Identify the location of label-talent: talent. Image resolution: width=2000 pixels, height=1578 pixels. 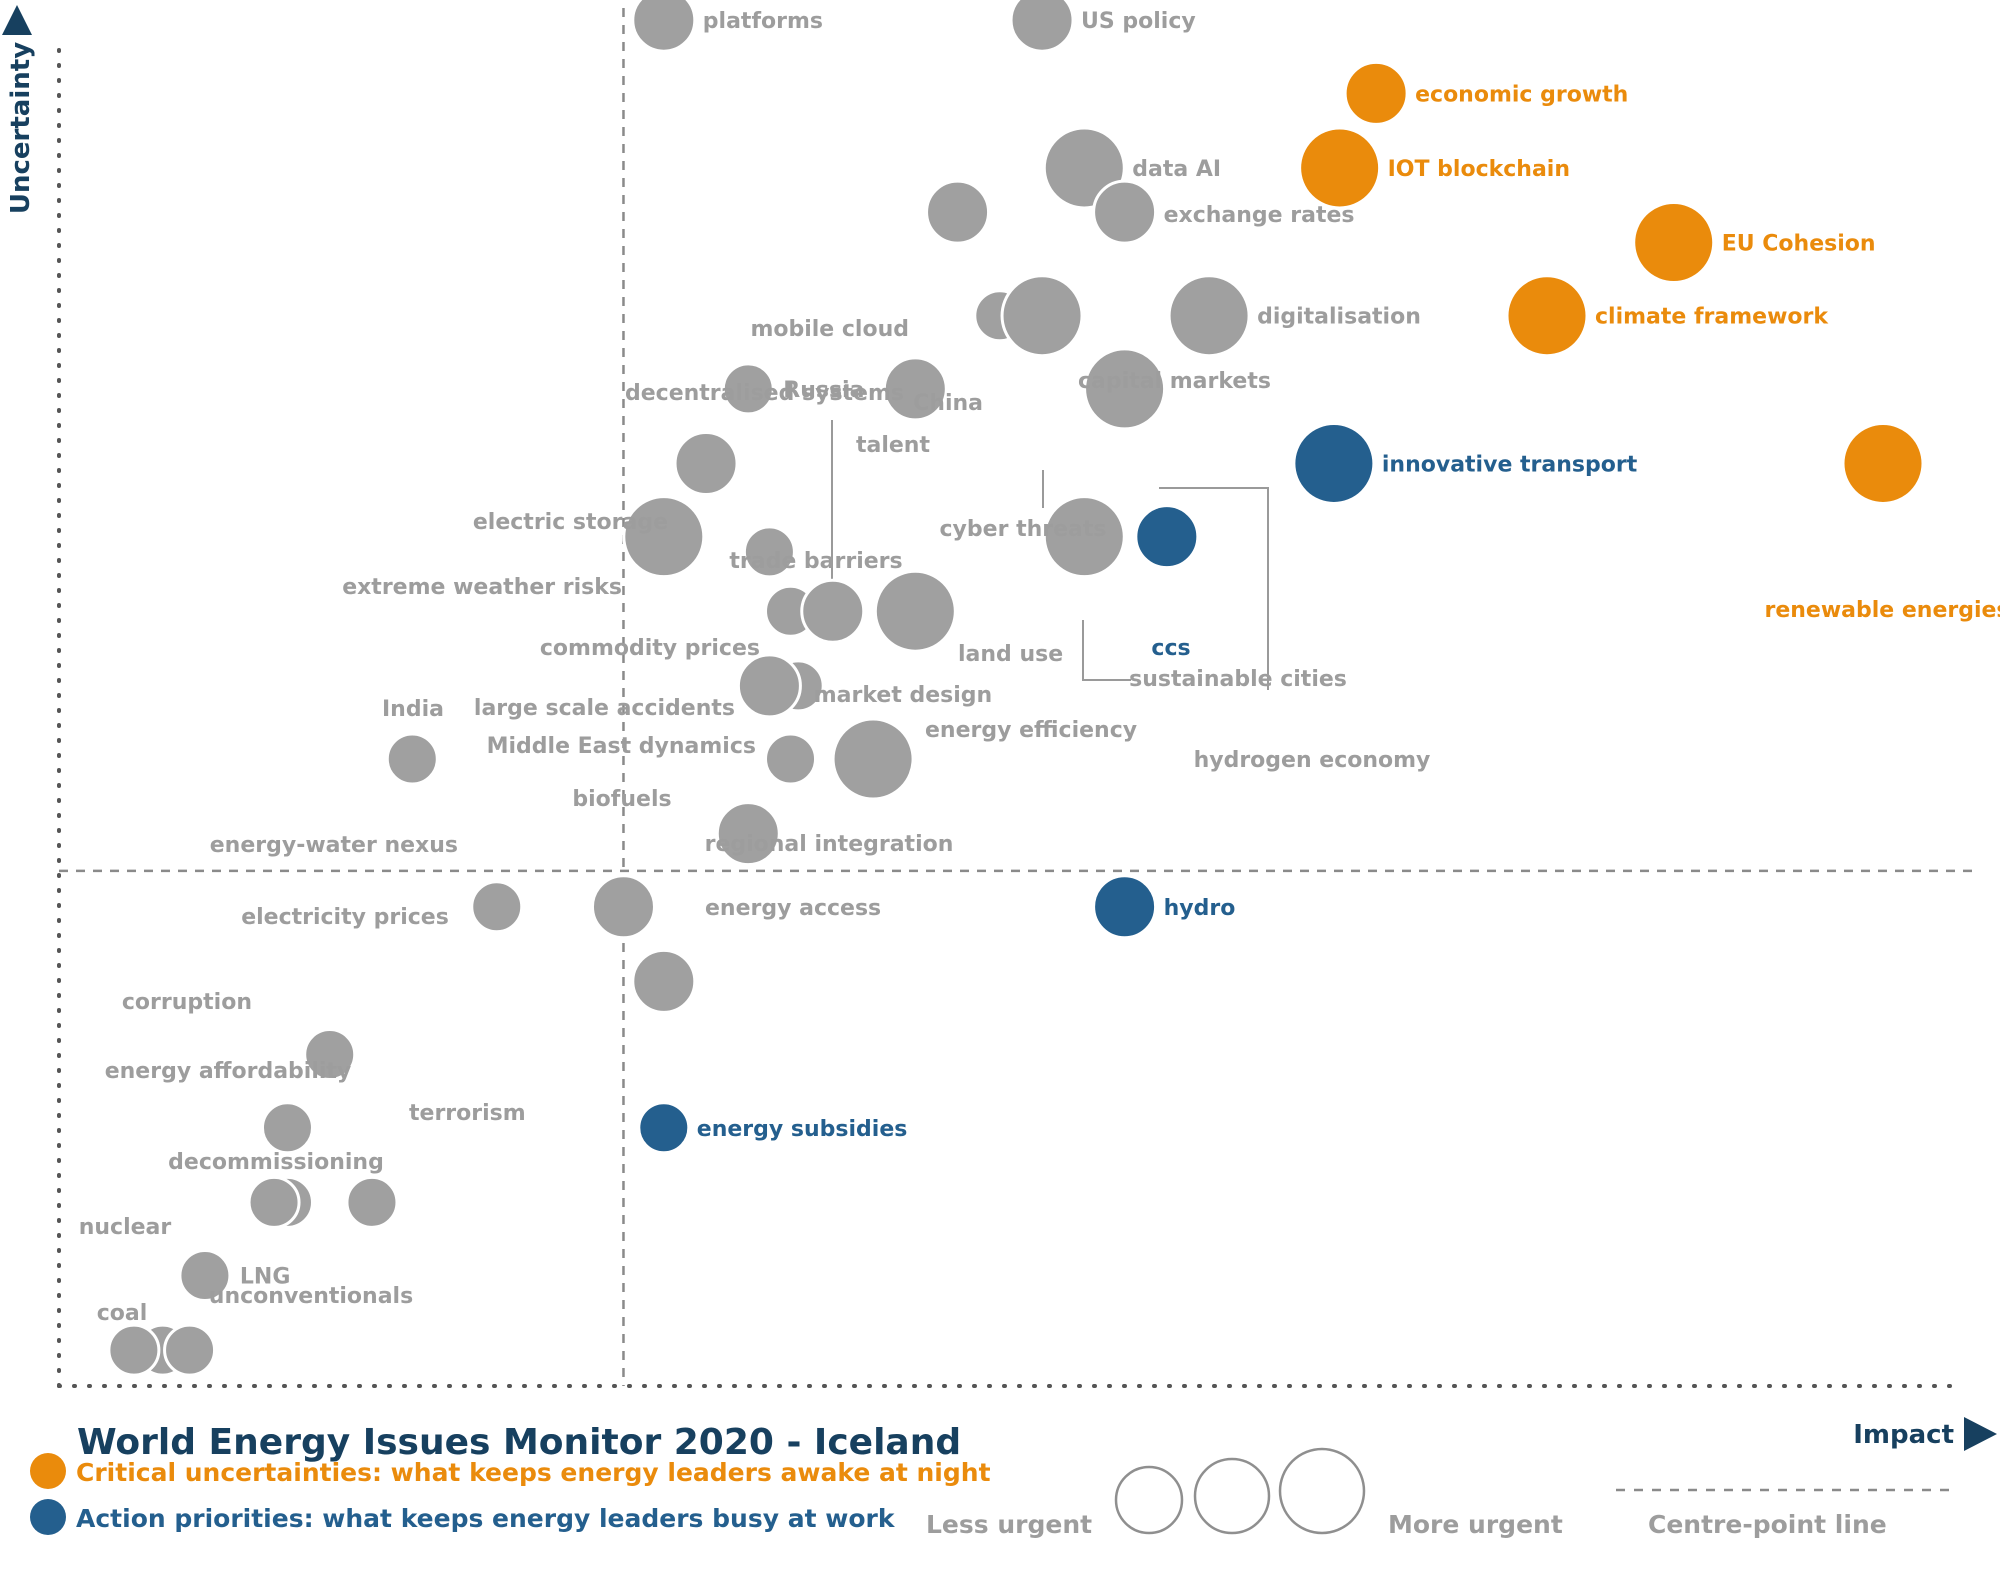
(893, 445).